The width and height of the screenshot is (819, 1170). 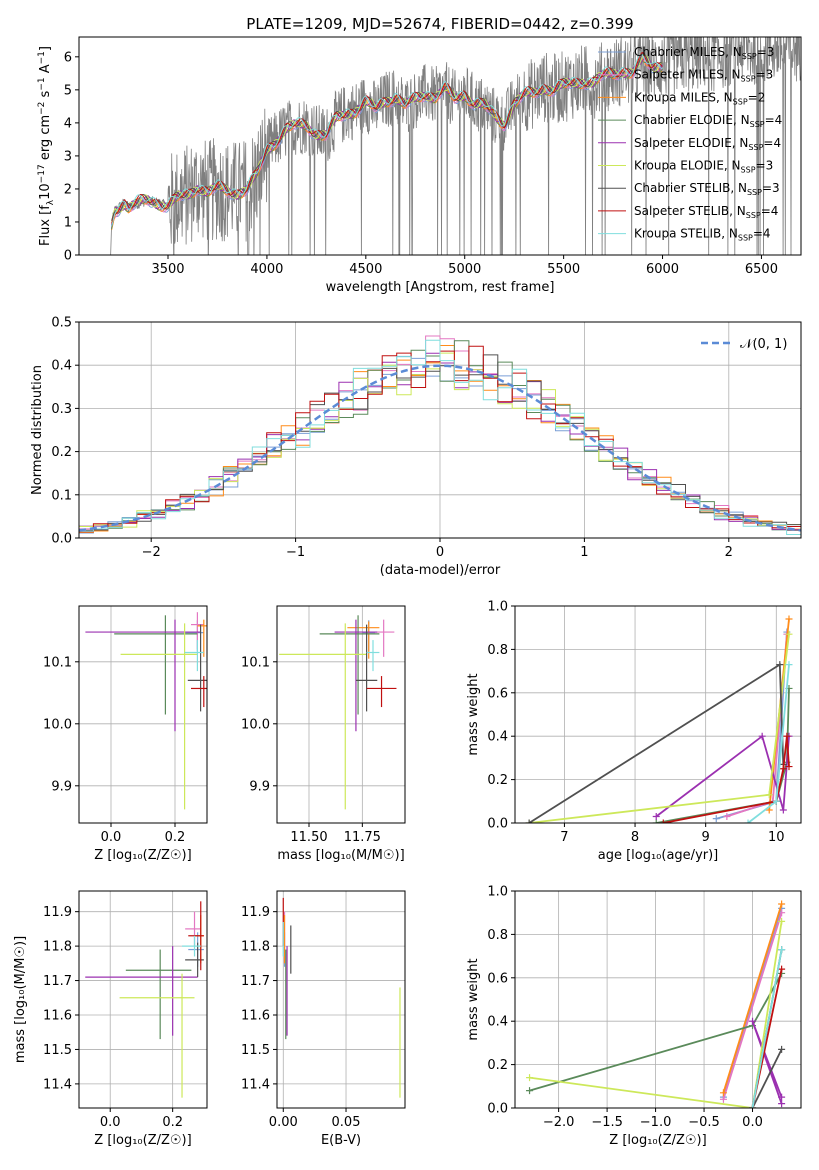 What do you see at coordinates (68, 222) in the screenshot?
I see `y-tick-label: 1` at bounding box center [68, 222].